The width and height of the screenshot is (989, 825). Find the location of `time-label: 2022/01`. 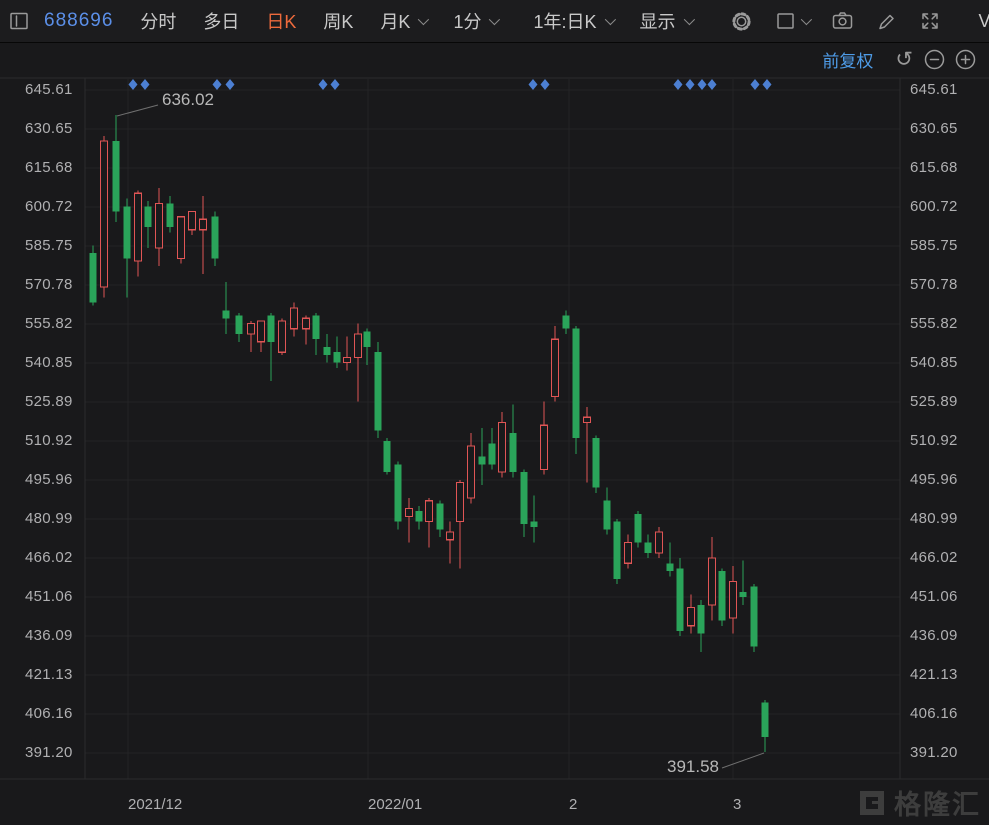

time-label: 2022/01 is located at coordinates (395, 804).